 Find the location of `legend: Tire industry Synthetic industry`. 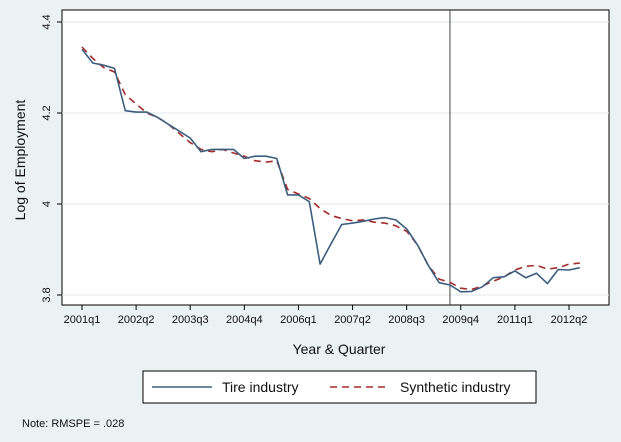

legend: Tire industry Synthetic industry is located at coordinates (339, 387).